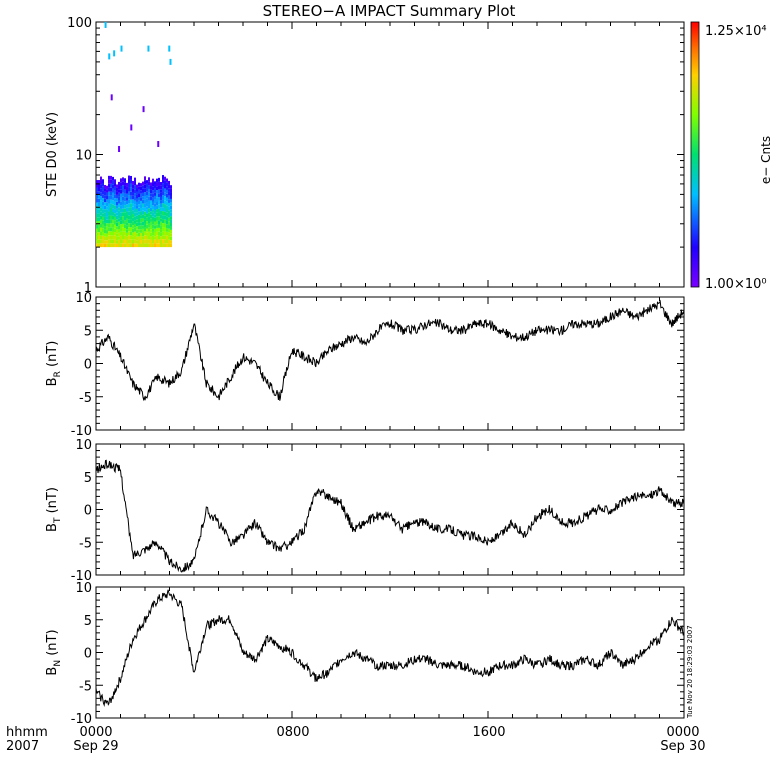 The image size is (780, 780). Describe the element at coordinates (134, 134) in the screenshot. I see `spectrogram-panel` at that location.